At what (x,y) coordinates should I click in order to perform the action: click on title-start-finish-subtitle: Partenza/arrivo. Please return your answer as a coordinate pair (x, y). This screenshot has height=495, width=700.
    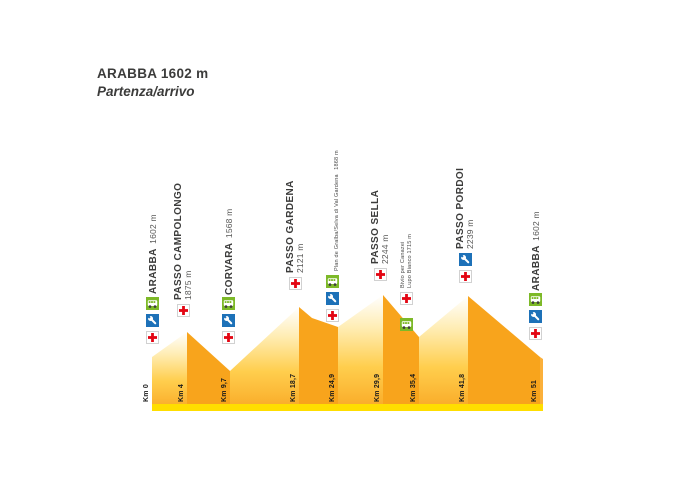
    Looking at the image, I should click on (146, 91).